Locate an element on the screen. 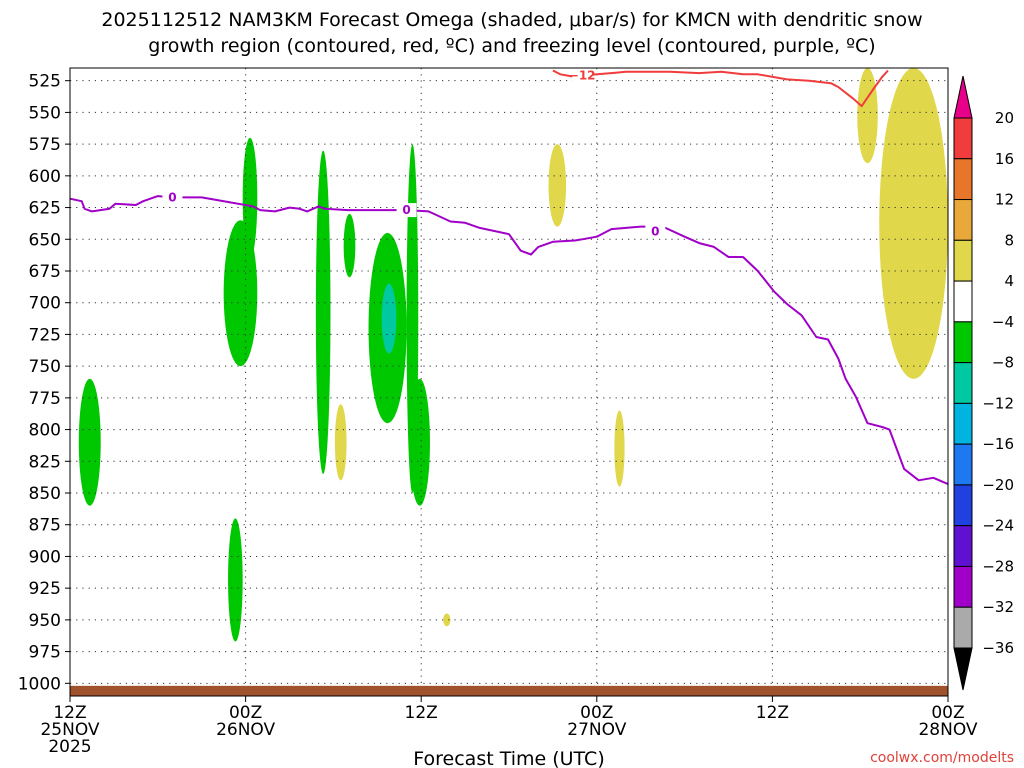  y-tick-label-800: 800 is located at coordinates (45, 431).